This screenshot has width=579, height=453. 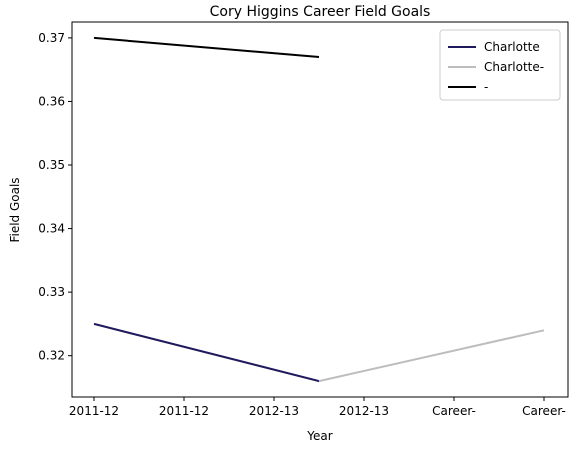 What do you see at coordinates (514, 67) in the screenshot?
I see `legend-entry: Charlotte-` at bounding box center [514, 67].